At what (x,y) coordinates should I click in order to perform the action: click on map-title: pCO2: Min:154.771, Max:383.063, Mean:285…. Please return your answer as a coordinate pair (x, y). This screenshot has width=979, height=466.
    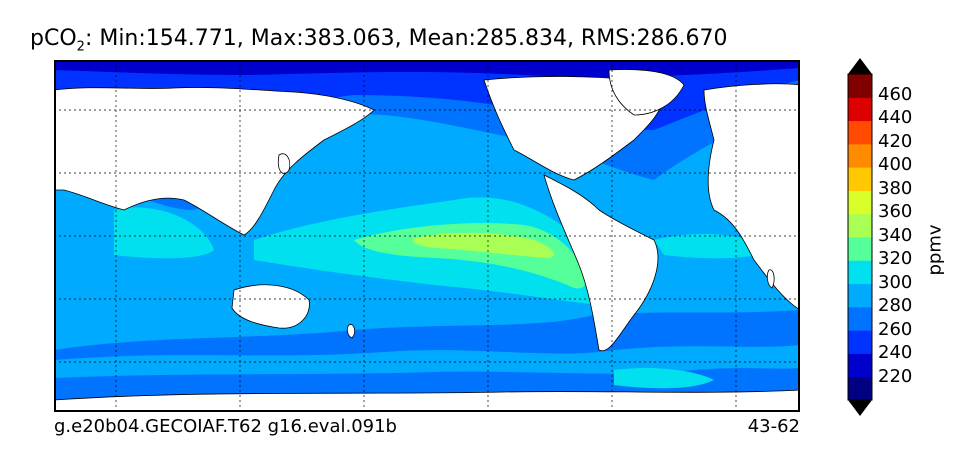
    Looking at the image, I should click on (379, 40).